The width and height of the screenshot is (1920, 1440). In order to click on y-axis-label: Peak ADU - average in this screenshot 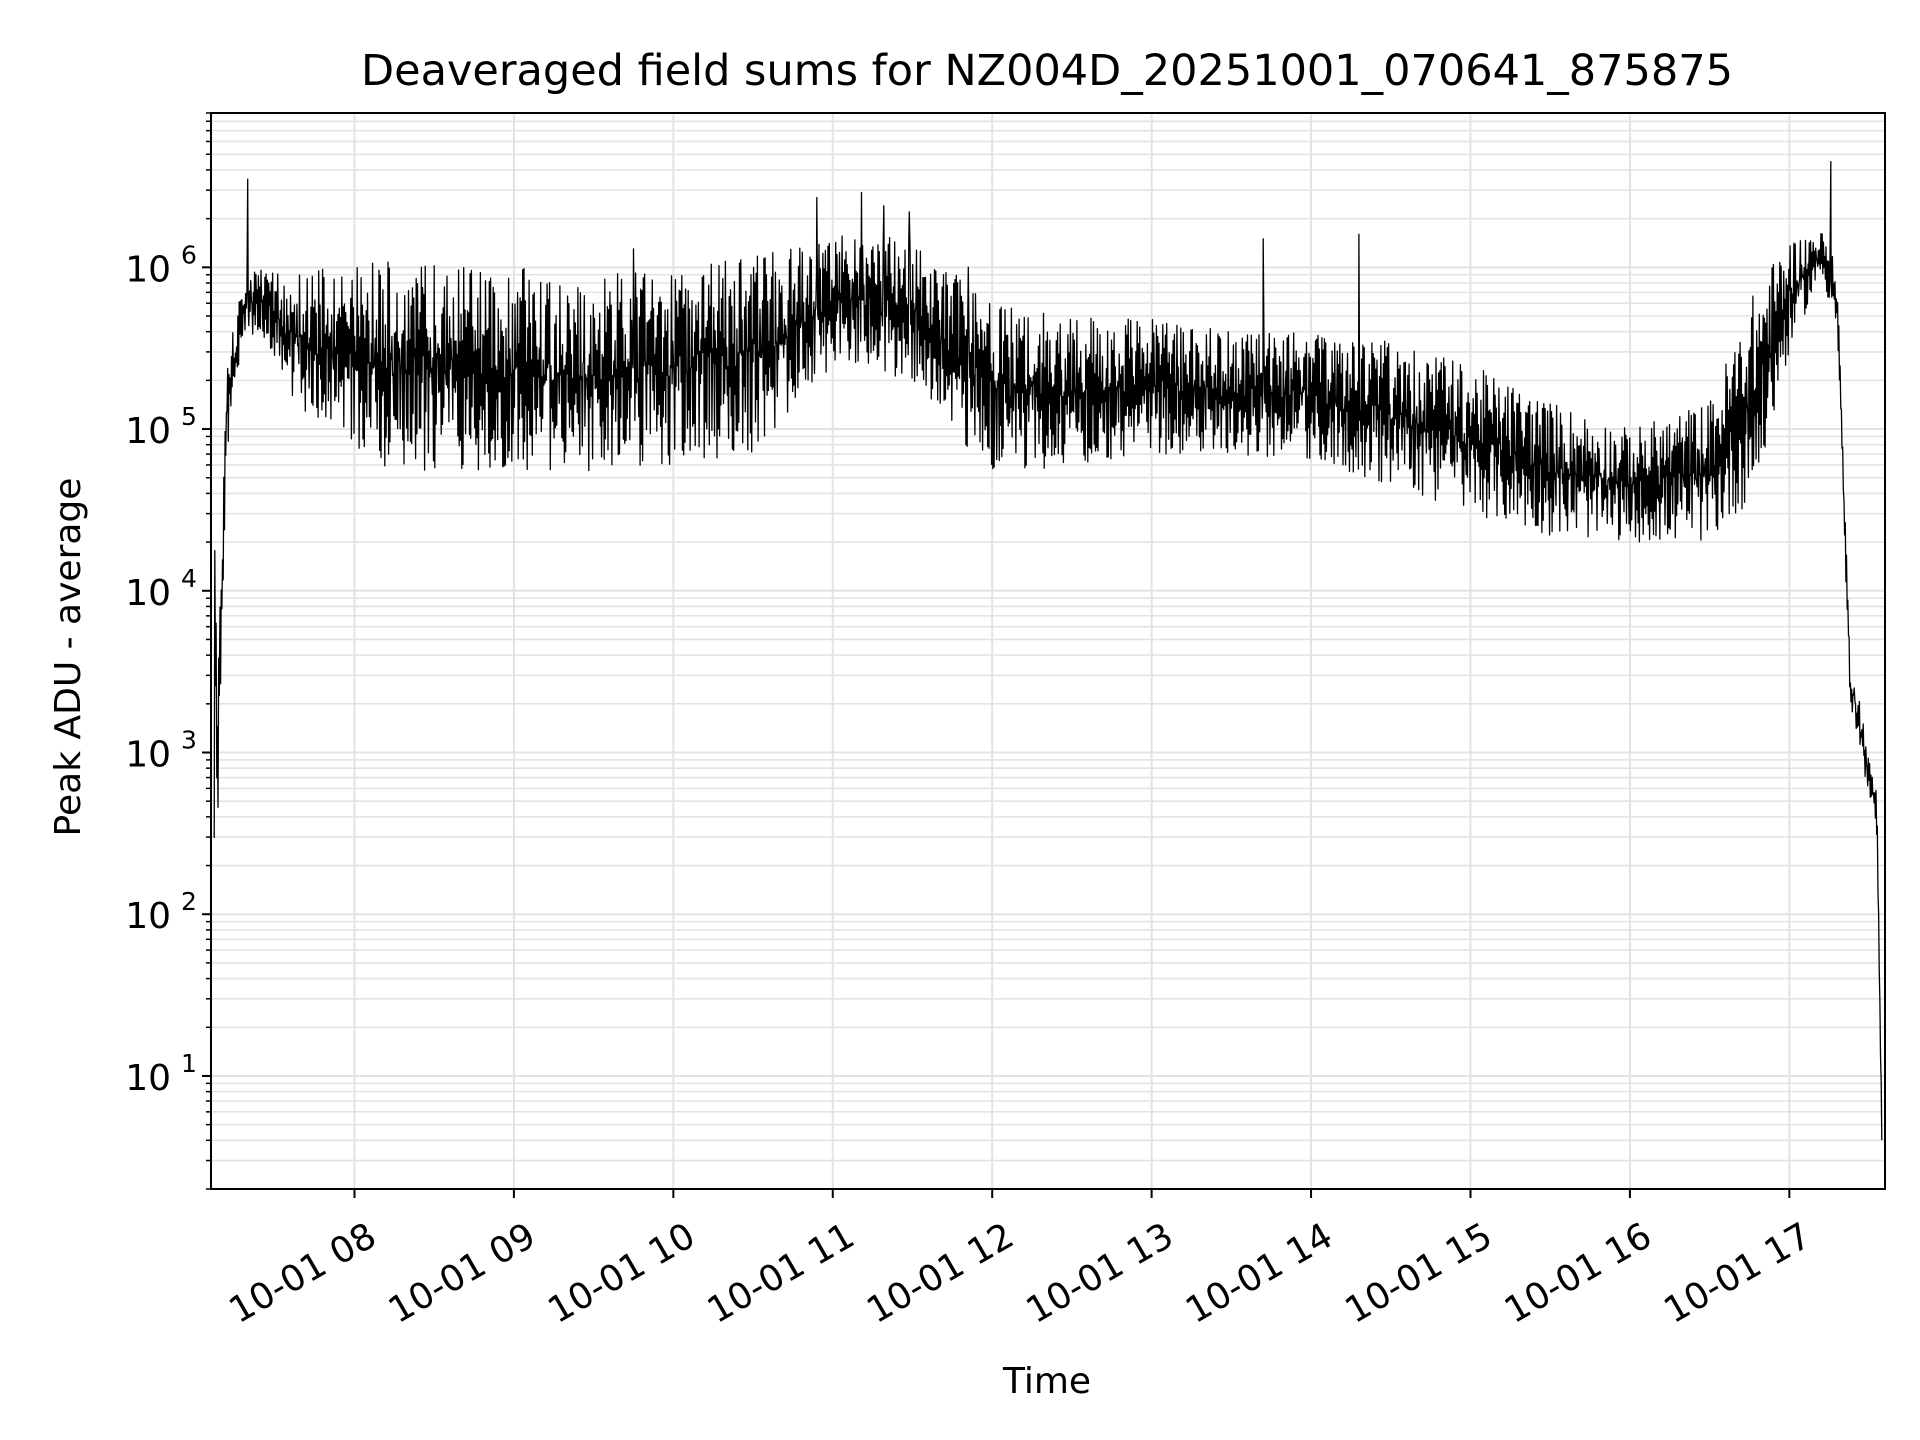, I will do `click(68, 657)`.